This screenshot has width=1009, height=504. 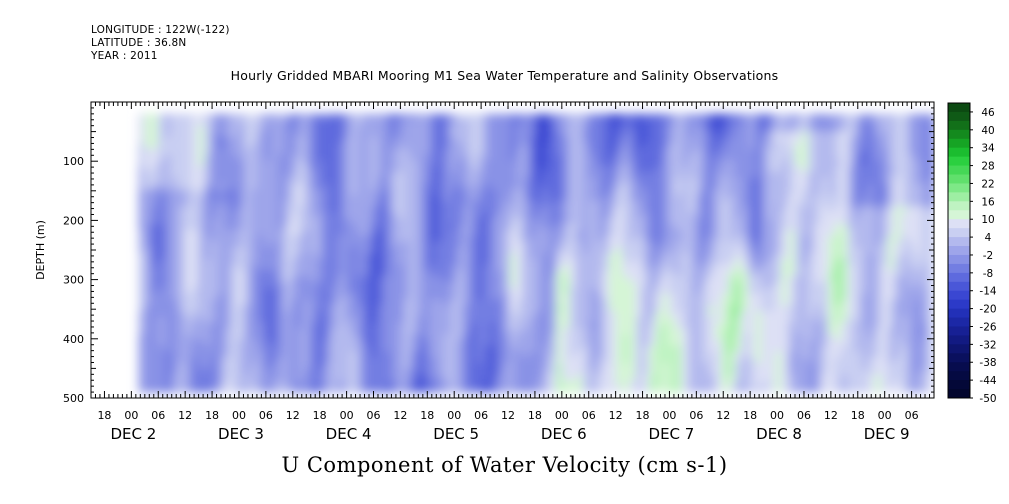 What do you see at coordinates (988, 238) in the screenshot?
I see `colorbar-tick-label: 4` at bounding box center [988, 238].